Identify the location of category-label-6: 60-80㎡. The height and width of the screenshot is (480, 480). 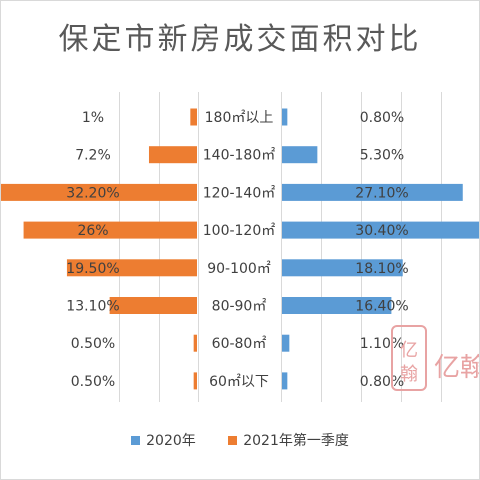
(239, 344).